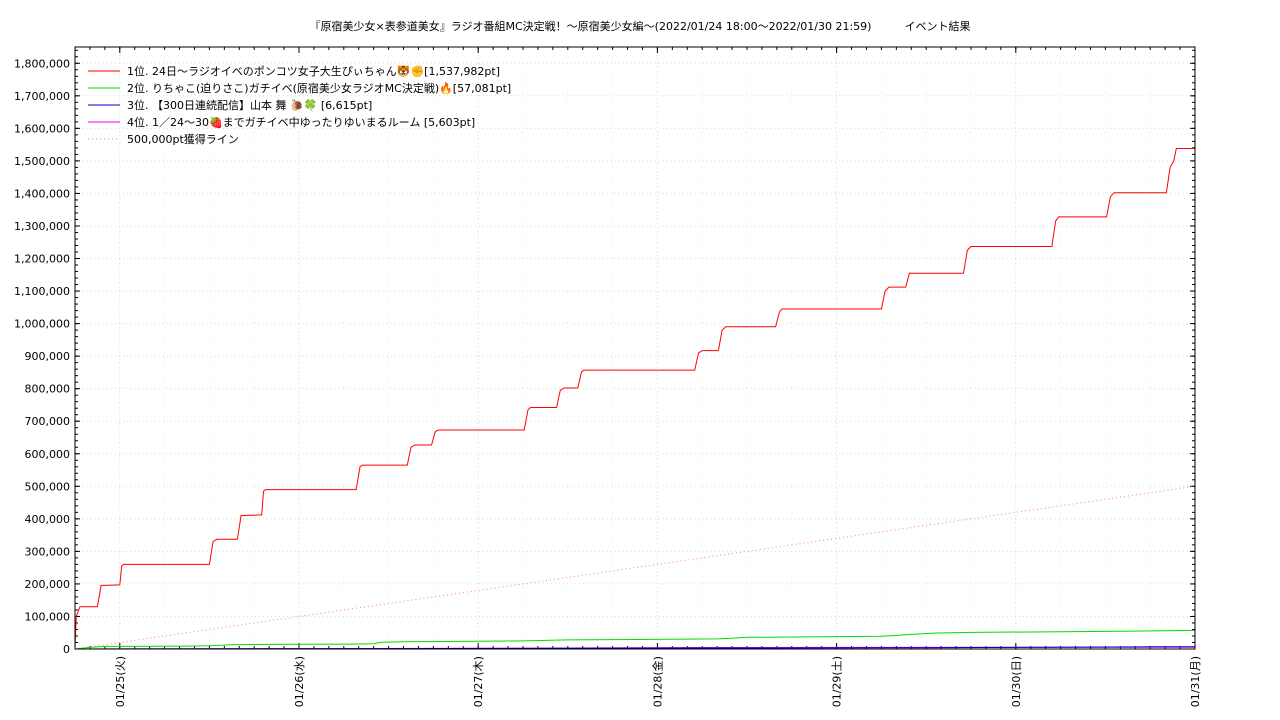 Image resolution: width=1280 pixels, height=720 pixels. Describe the element at coordinates (42, 128) in the screenshot. I see `y-tick-label: 1,600,000` at that location.